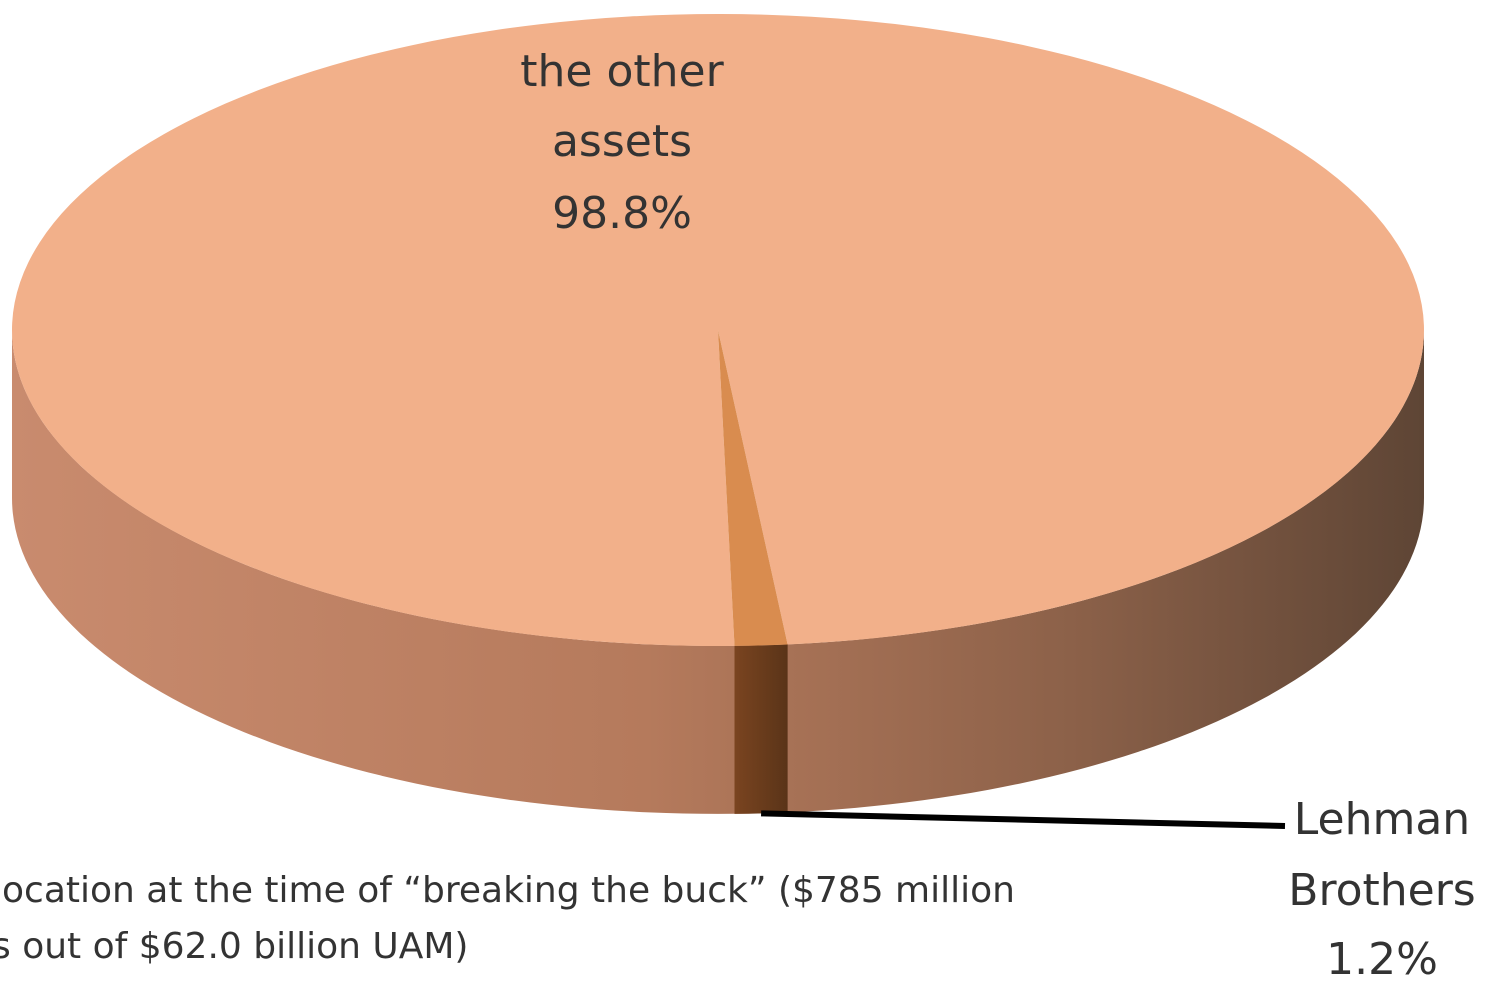 The height and width of the screenshot is (981, 1495). What do you see at coordinates (622, 213) in the screenshot?
I see `slice-value-other-assets: 98.8%` at bounding box center [622, 213].